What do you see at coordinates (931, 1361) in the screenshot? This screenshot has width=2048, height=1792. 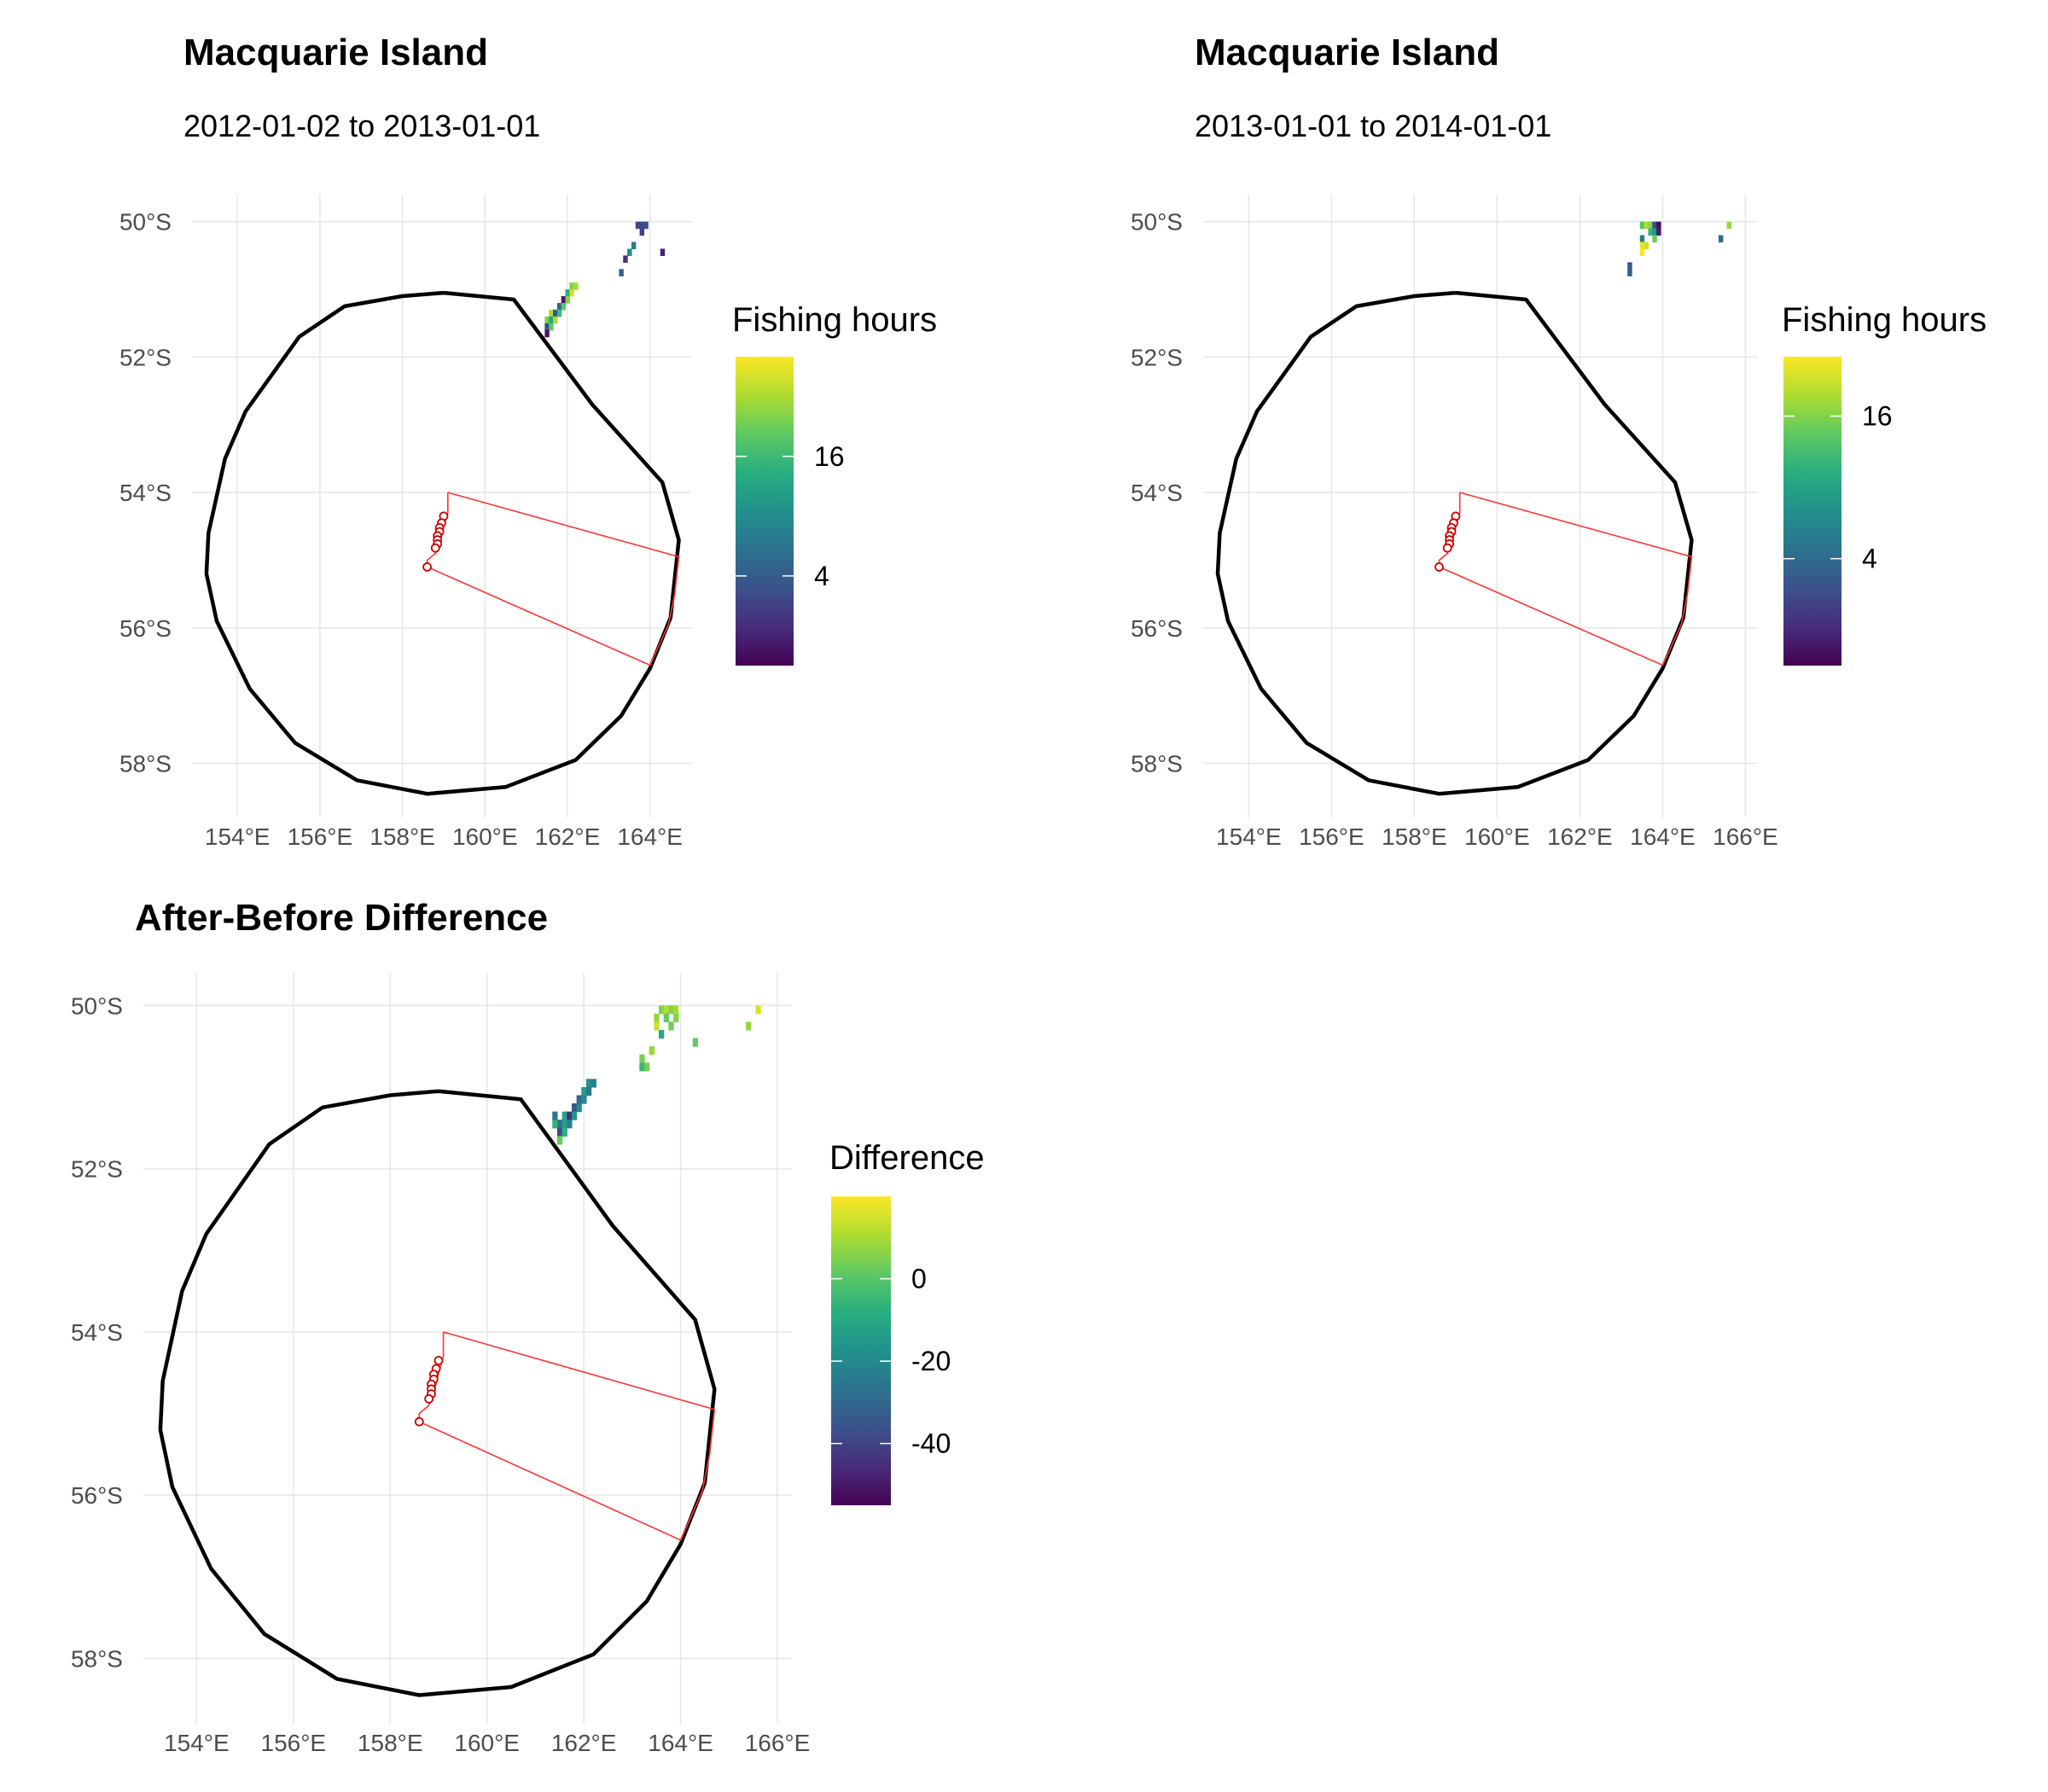 I see `legend-tick-label: -20` at bounding box center [931, 1361].